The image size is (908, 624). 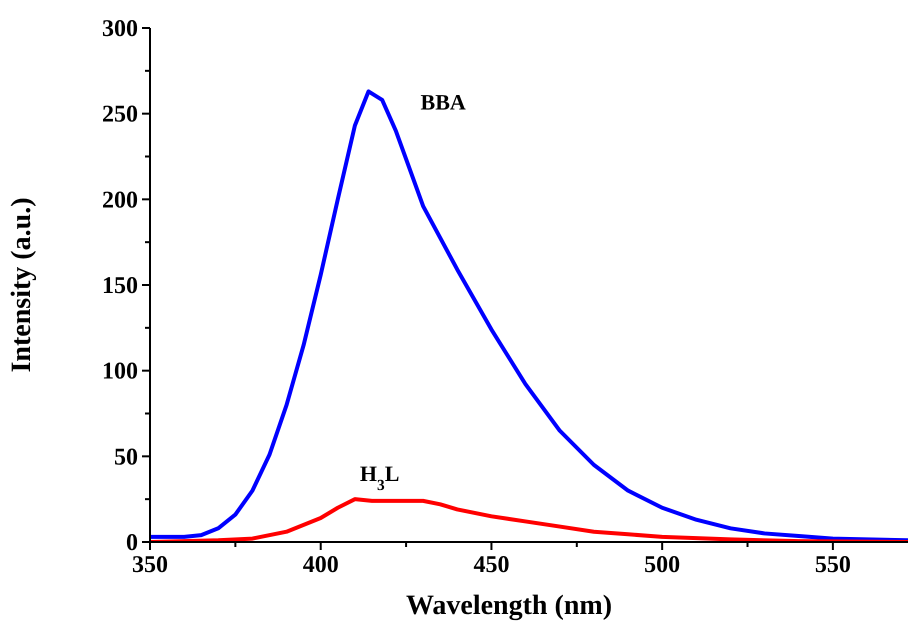 What do you see at coordinates (120, 200) in the screenshot?
I see `y-tick-label: 200` at bounding box center [120, 200].